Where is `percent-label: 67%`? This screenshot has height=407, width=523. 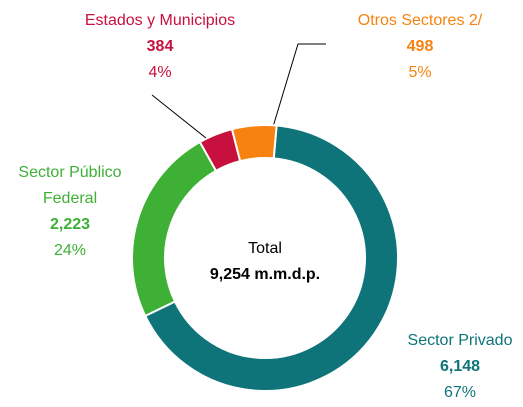 percent-label: 67% is located at coordinates (460, 392).